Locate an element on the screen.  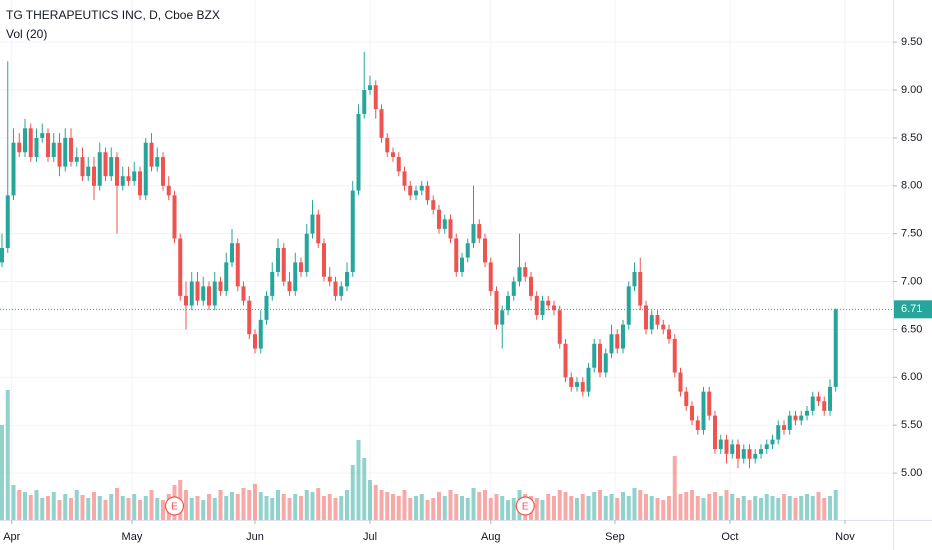
event-label: E is located at coordinates (525, 507).